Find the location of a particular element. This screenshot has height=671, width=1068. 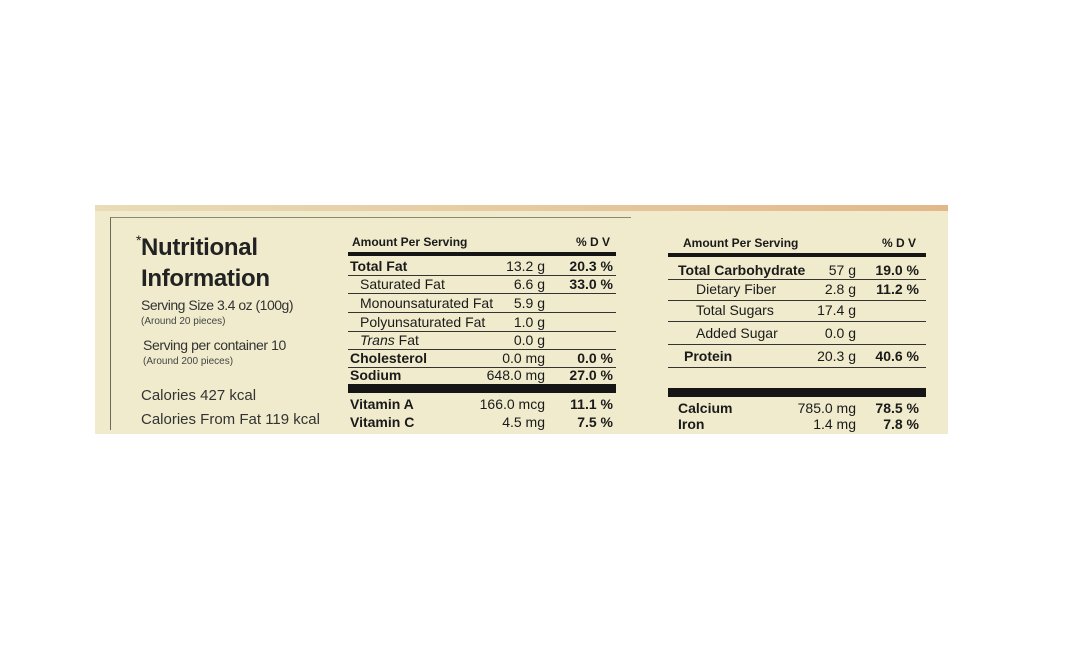

nutrient-name-italic: Trans is located at coordinates (377, 340).